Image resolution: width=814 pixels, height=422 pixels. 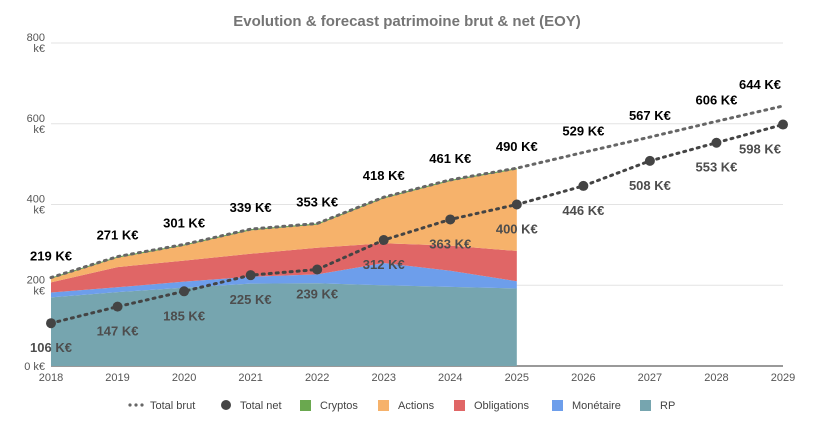 I want to click on legend-monétaire-swatch, so click(x=557, y=405).